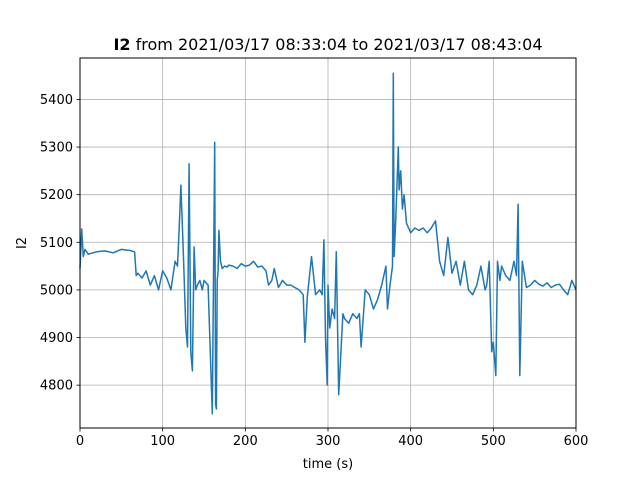 Image resolution: width=640 pixels, height=480 pixels. I want to click on y-tick-label: 4900, so click(56, 338).